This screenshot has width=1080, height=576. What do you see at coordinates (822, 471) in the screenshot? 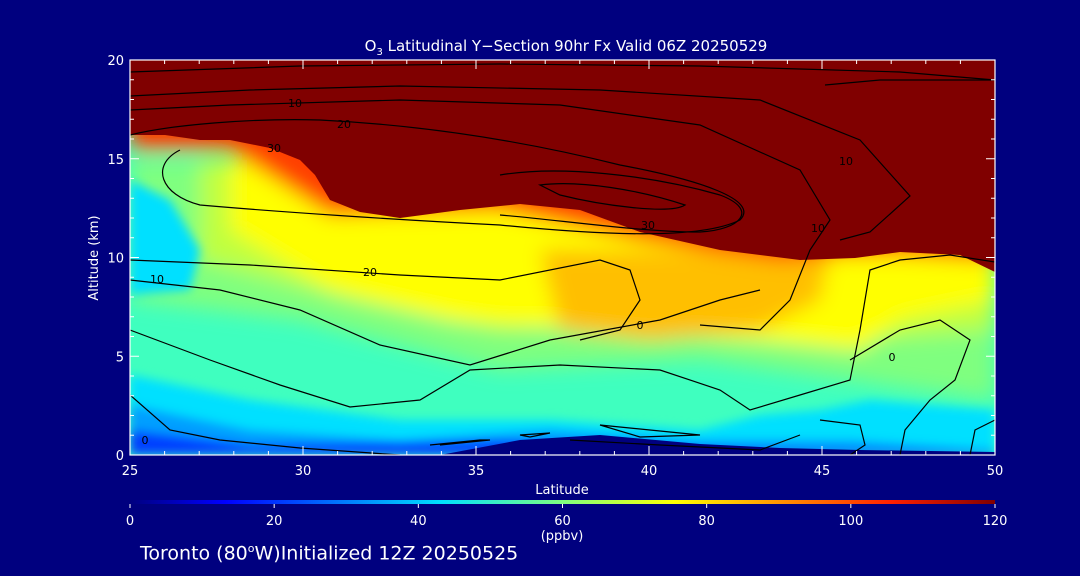
I see `x-tick-label-4: 45` at bounding box center [822, 471].